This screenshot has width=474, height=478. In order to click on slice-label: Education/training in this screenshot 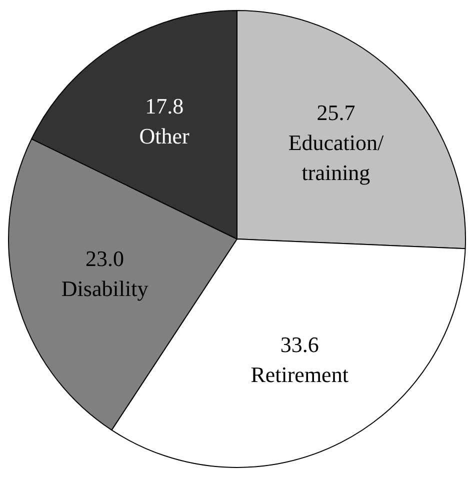, I will do `click(336, 157)`.